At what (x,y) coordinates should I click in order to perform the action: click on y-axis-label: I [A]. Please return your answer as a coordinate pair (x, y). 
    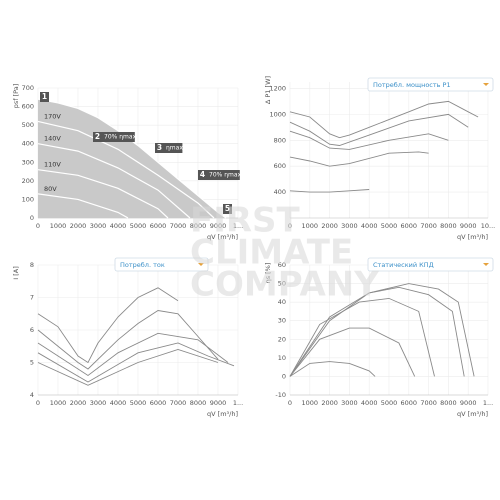
    Looking at the image, I should click on (16, 273).